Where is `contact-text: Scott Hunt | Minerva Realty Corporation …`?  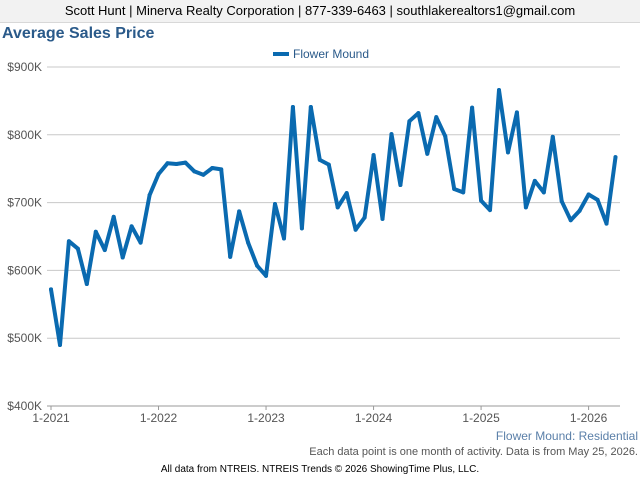 contact-text: Scott Hunt | Minerva Realty Corporation … is located at coordinates (320, 10).